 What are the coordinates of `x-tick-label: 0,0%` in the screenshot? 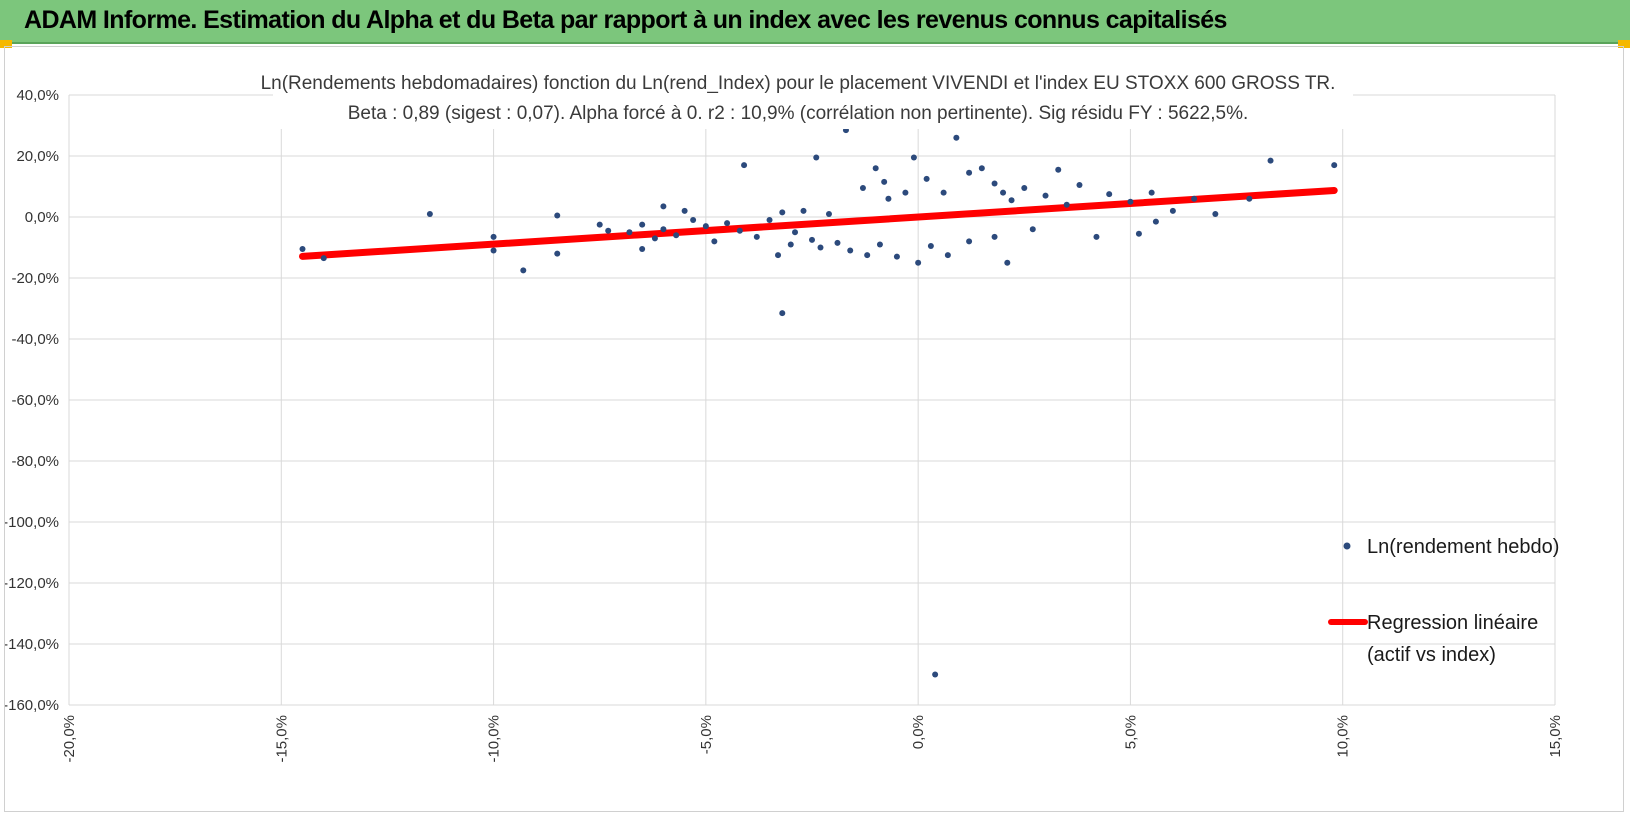 It's located at (918, 732).